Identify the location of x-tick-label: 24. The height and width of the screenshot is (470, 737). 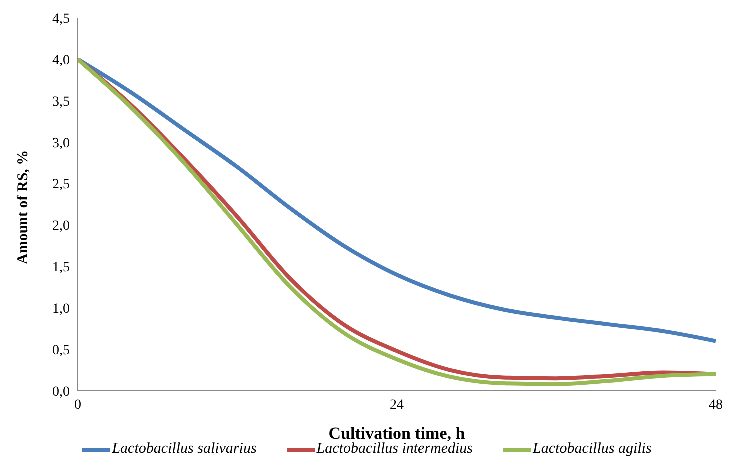
(397, 405).